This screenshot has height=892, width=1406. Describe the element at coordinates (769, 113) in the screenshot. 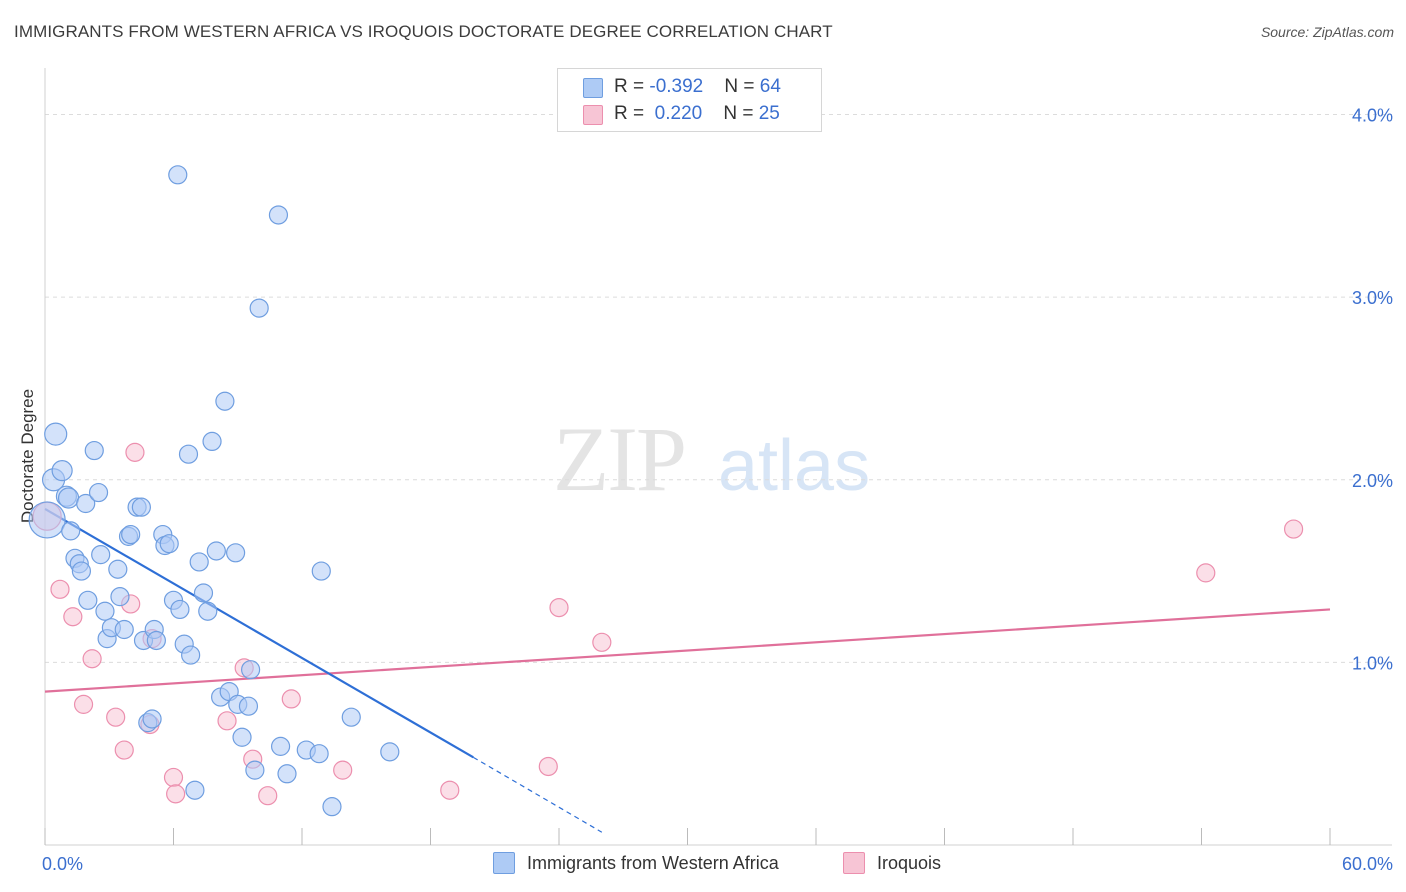

I see `n-value: 25` at that location.